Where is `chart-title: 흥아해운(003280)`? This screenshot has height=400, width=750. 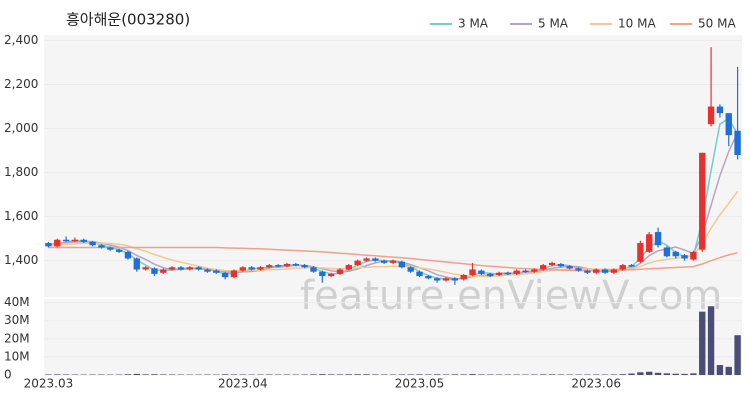 chart-title: 흥아해운(003280) is located at coordinates (128, 20).